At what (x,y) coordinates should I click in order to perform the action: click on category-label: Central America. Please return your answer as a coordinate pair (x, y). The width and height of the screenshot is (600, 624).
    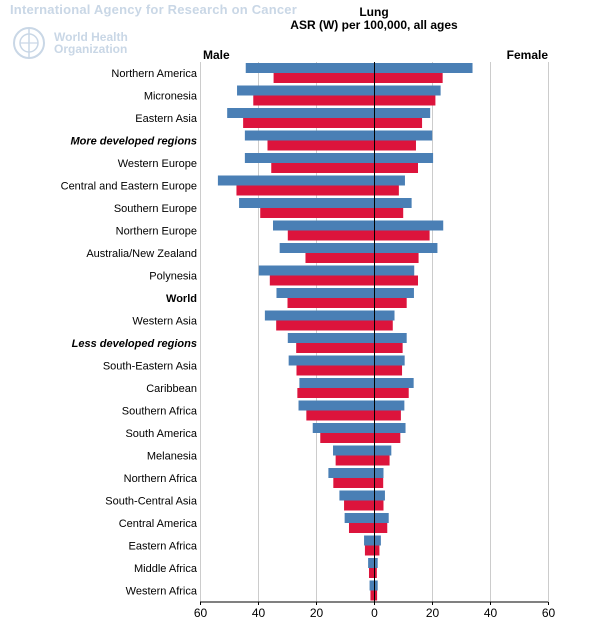
    Looking at the image, I should click on (158, 524).